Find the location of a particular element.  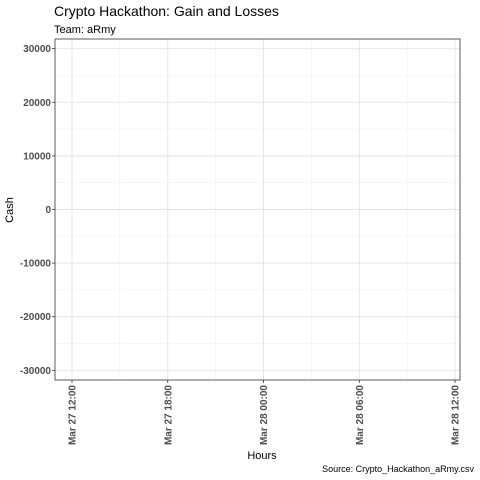

x-tick-label: Mar 28 06:00 is located at coordinates (360, 415).